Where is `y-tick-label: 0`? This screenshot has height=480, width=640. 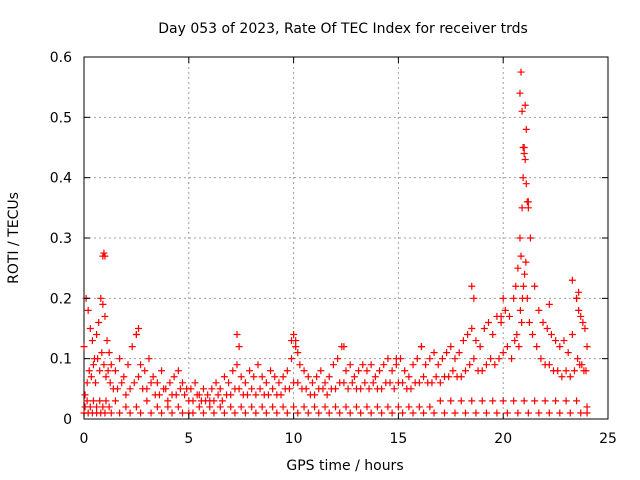 y-tick-label: 0 is located at coordinates (67, 420).